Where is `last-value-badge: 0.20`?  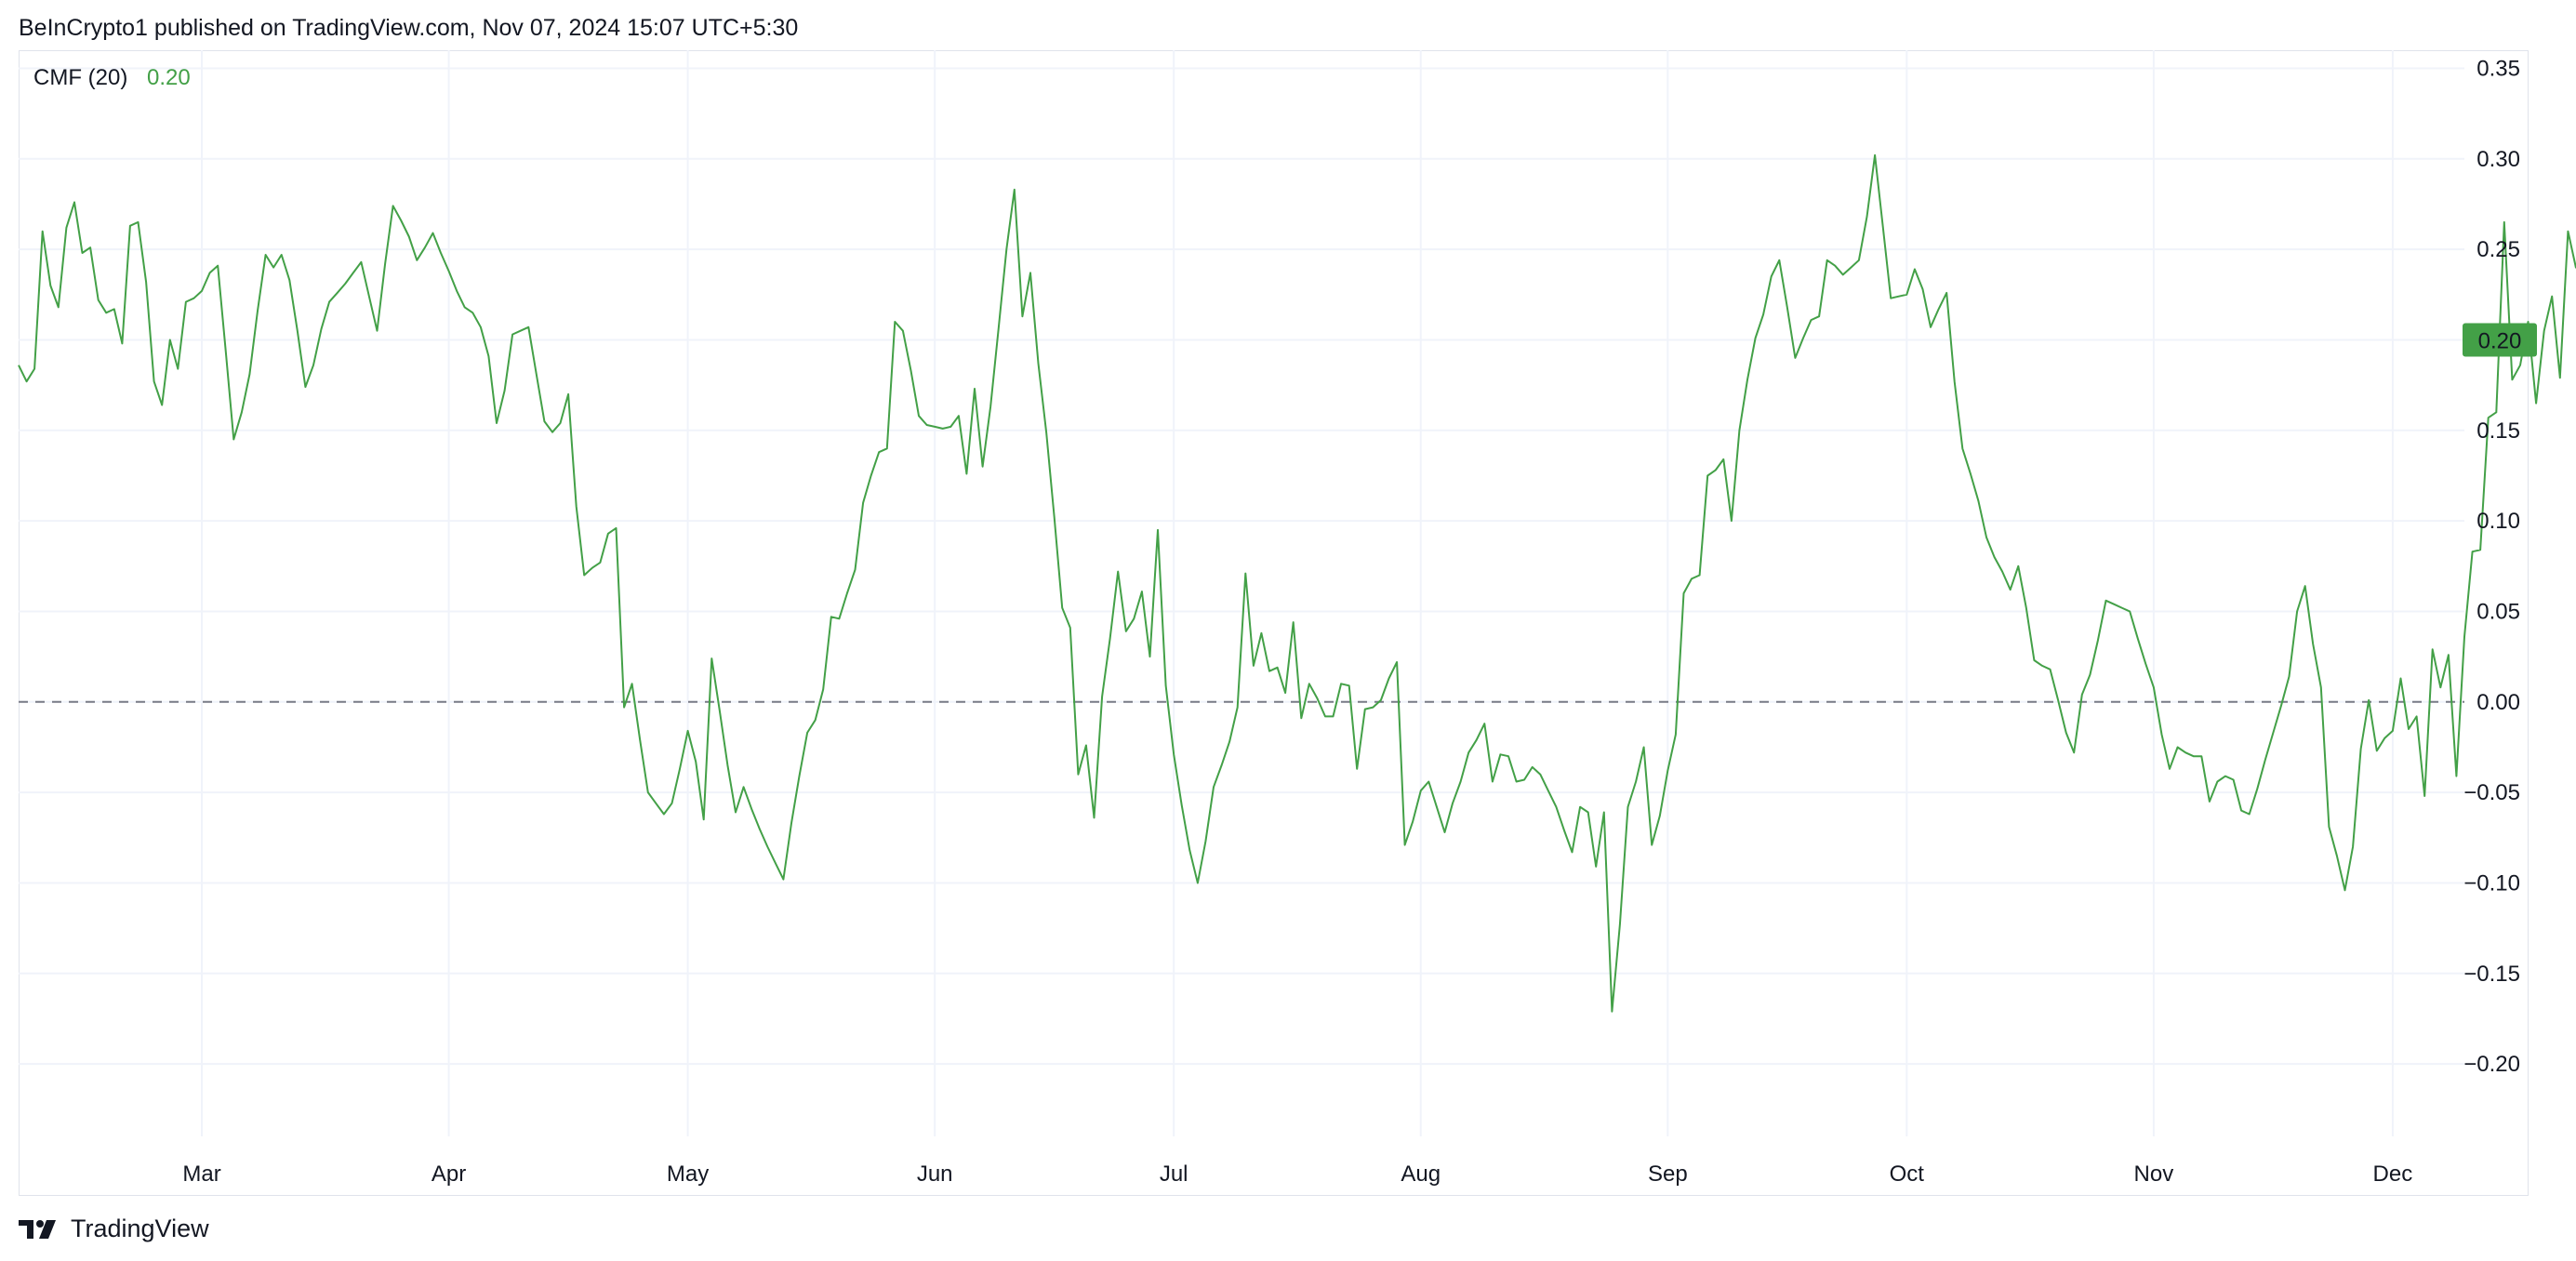 last-value-badge: 0.20 is located at coordinates (2500, 340).